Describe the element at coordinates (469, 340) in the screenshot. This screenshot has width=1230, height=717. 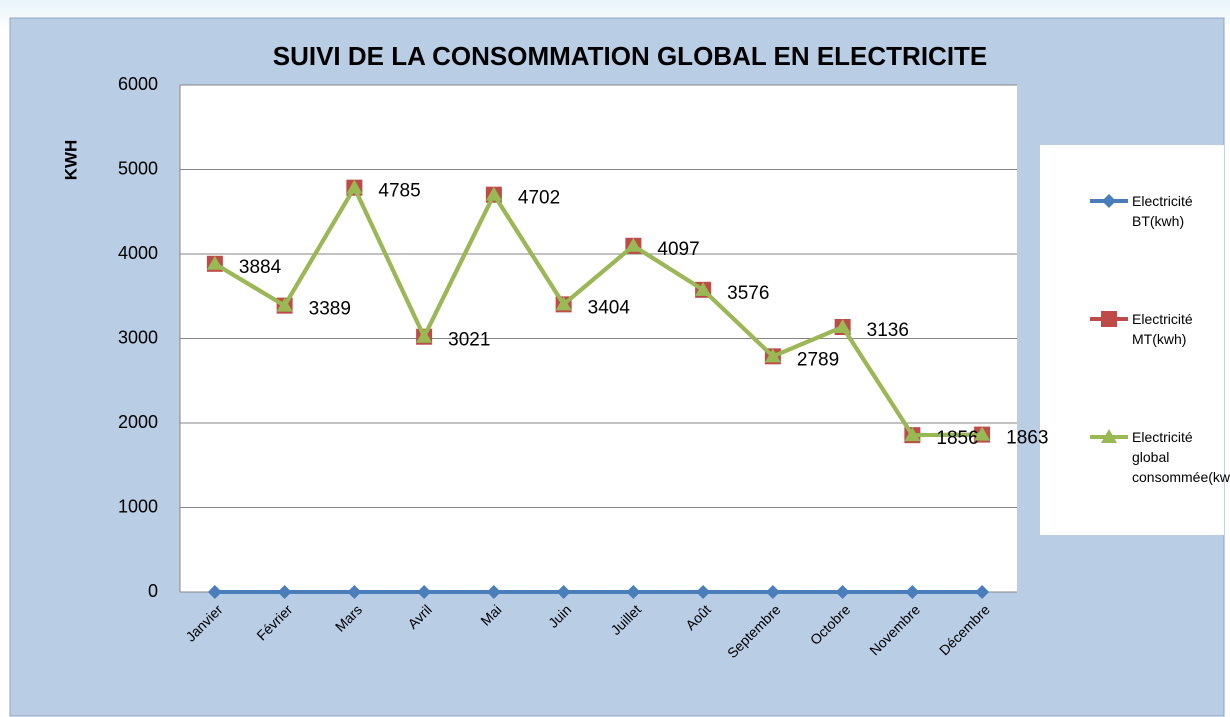
I see `data-label: 3021` at that location.